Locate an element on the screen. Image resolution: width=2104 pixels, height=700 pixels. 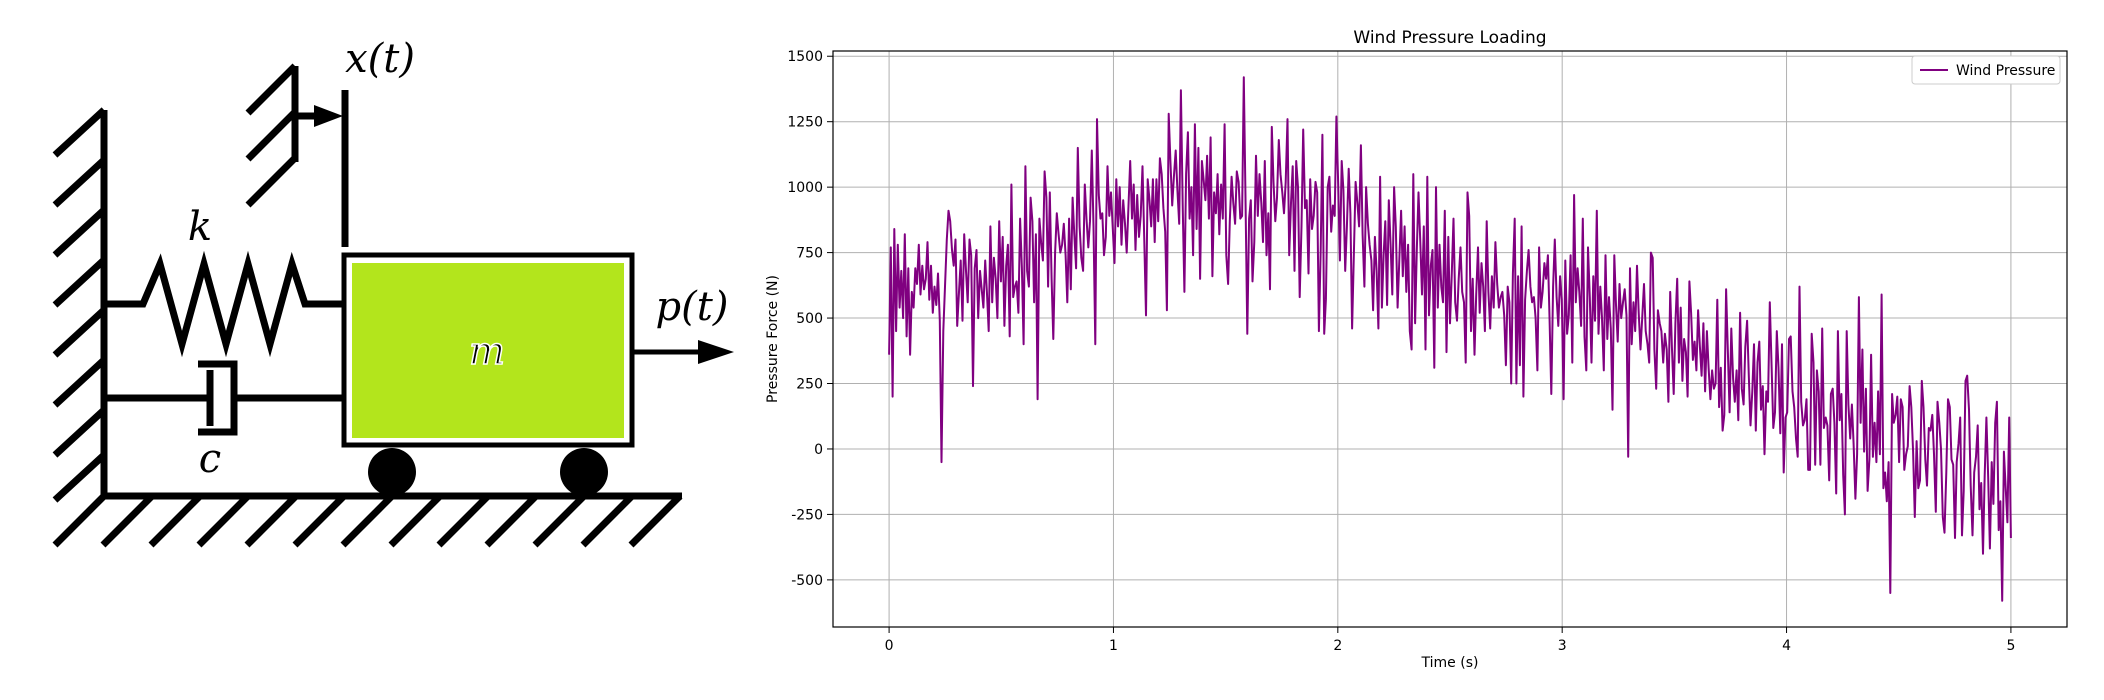
y-axis-label: Pressure Force (N) is located at coordinates (773, 339).